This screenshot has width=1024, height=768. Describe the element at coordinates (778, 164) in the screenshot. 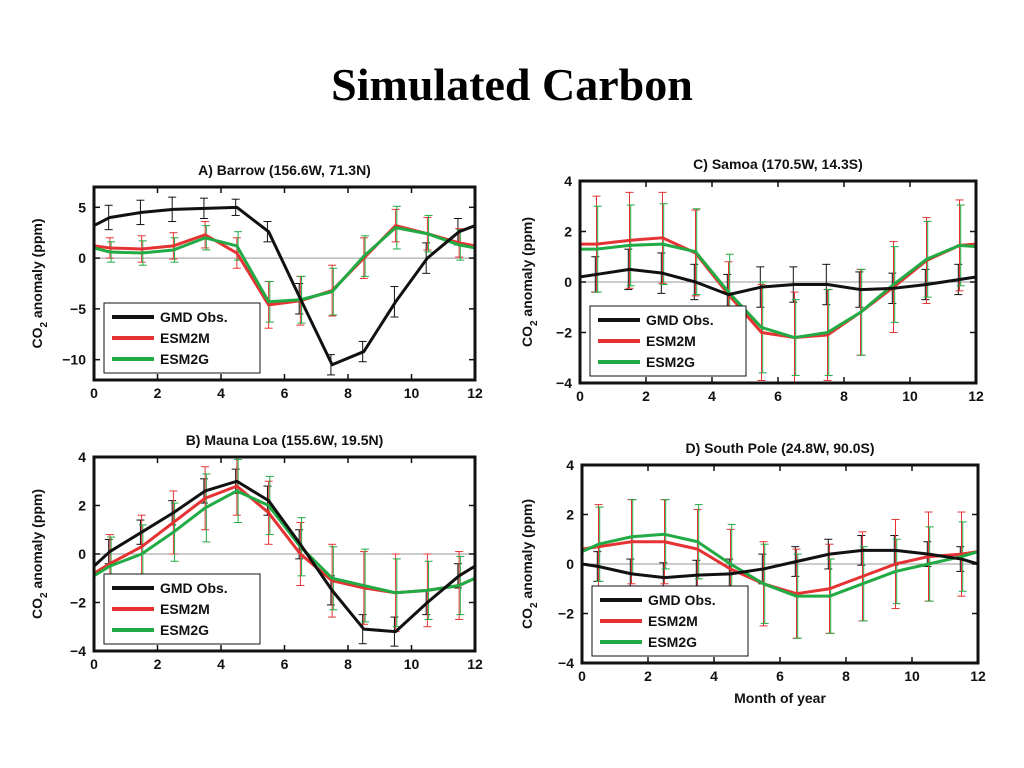

I see `panel-title: C) Samoa (170.5W, 14.3S)` at that location.